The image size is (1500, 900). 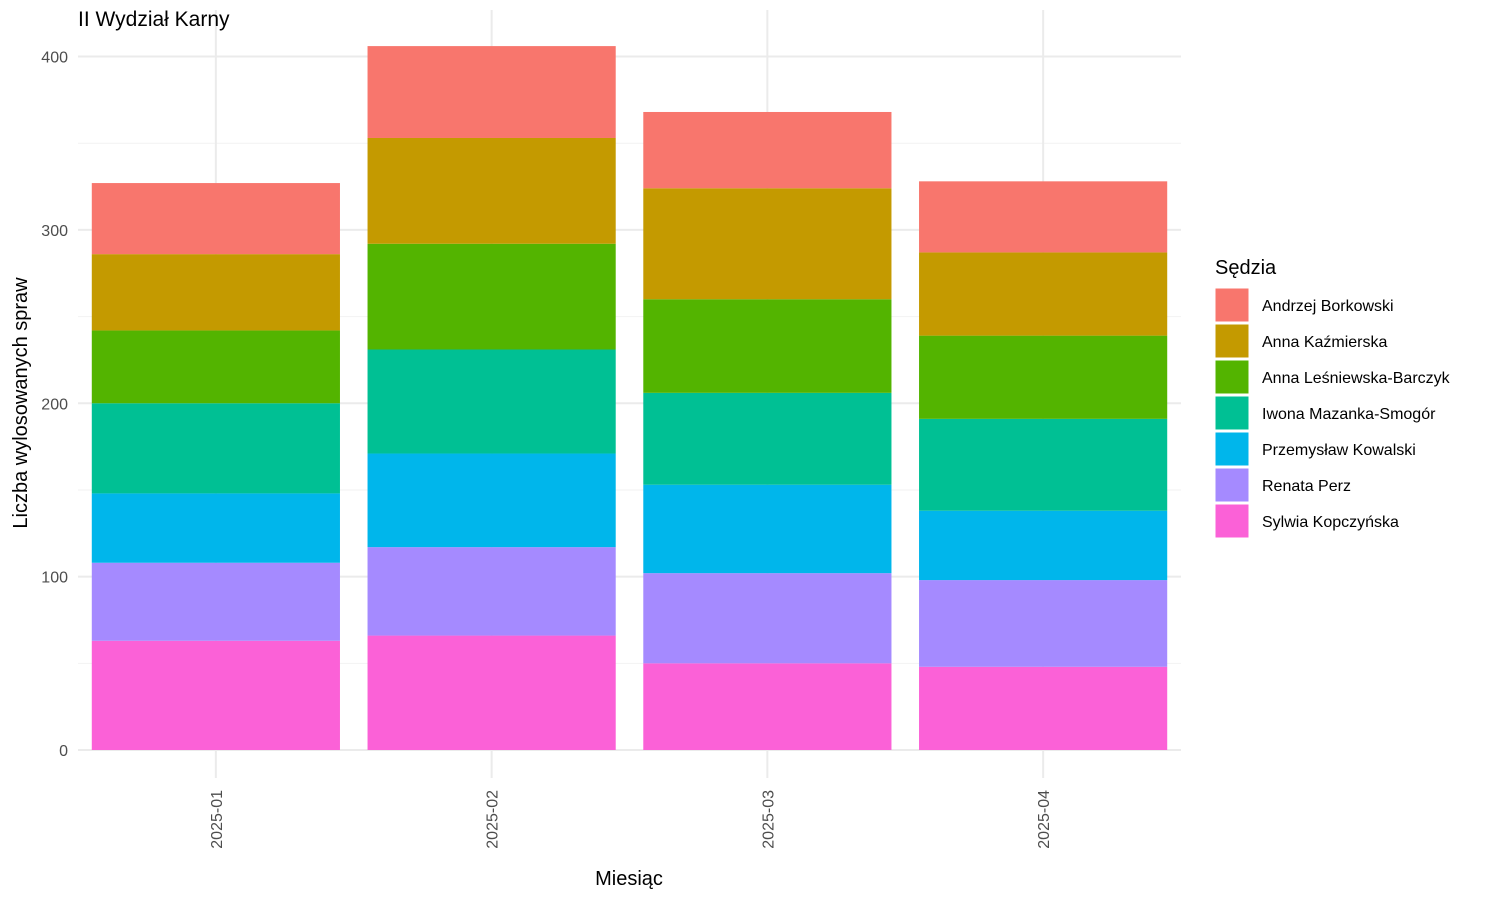 What do you see at coordinates (493, 819) in the screenshot?
I see `x-tick-label: 2025-02` at bounding box center [493, 819].